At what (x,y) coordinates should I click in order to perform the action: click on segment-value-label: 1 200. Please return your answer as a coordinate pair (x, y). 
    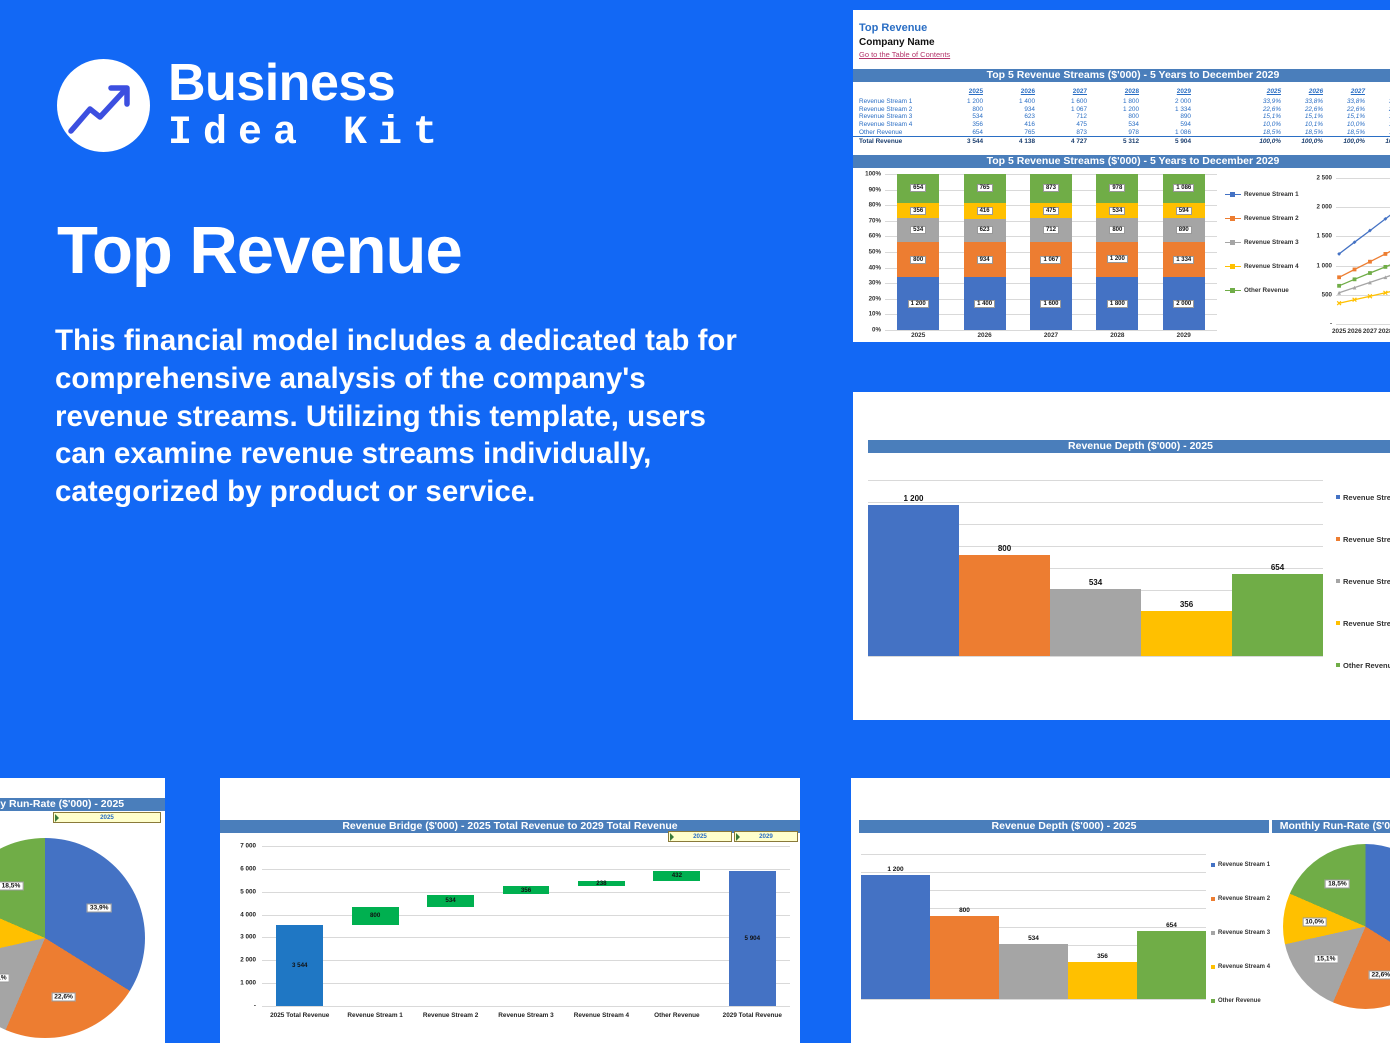
    Looking at the image, I should click on (1117, 259).